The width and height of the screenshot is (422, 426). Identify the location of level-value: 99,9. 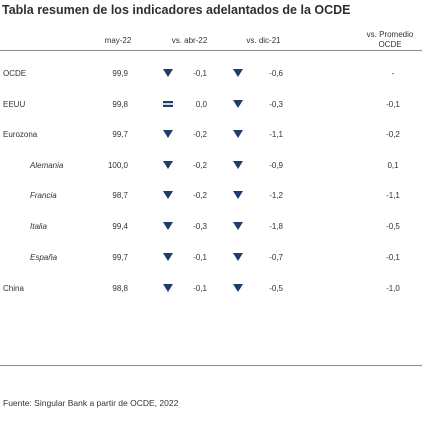
(120, 73).